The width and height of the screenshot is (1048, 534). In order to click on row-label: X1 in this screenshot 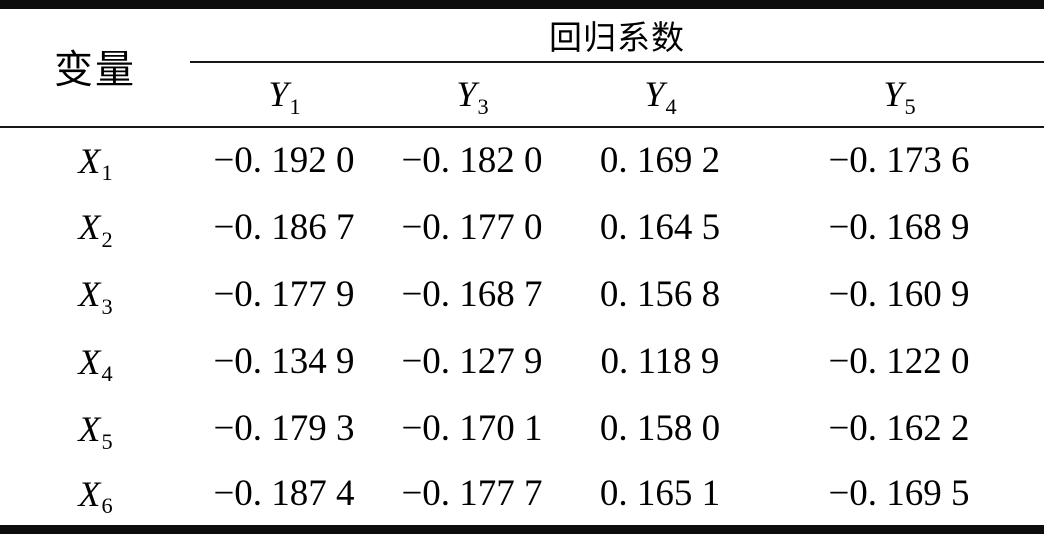, I will do `click(95, 160)`.